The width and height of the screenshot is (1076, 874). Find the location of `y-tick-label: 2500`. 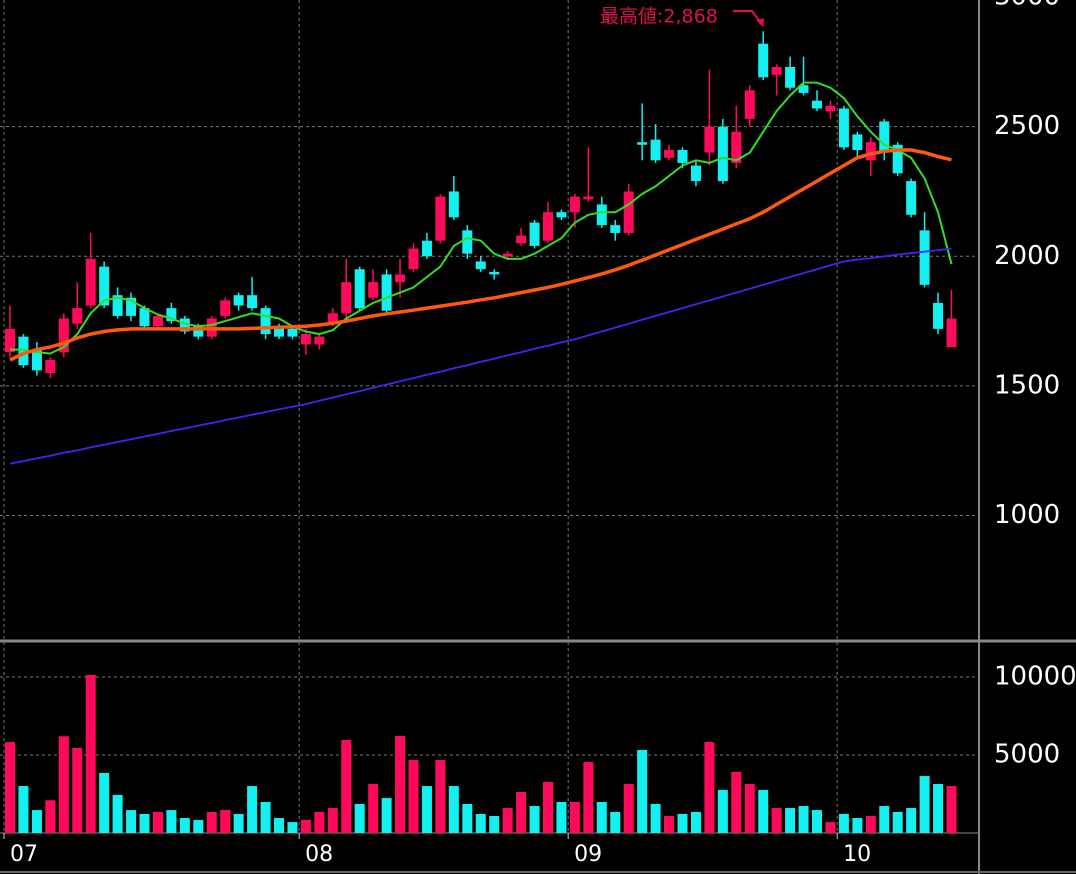

y-tick-label: 2500 is located at coordinates (1027, 126).